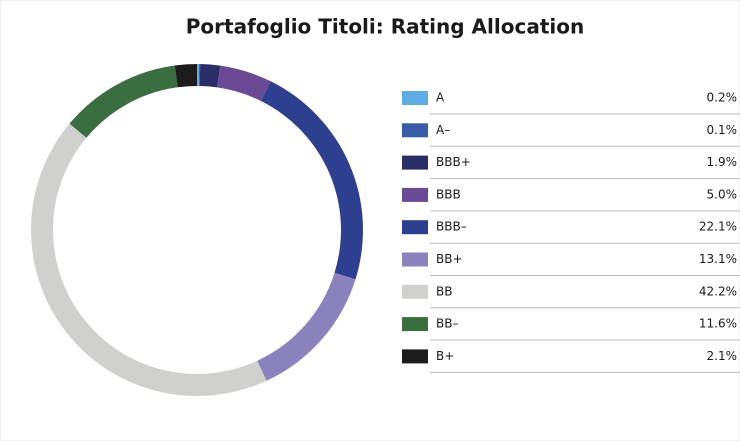  Describe the element at coordinates (718, 259) in the screenshot. I see `value-label: 13.1%` at that location.